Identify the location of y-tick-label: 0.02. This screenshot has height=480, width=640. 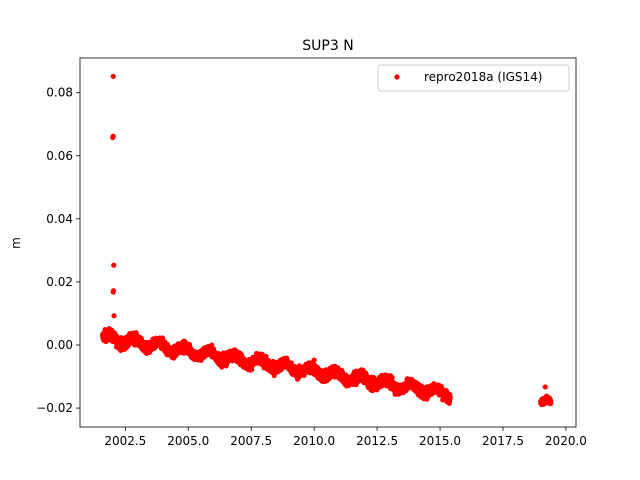
(59, 282).